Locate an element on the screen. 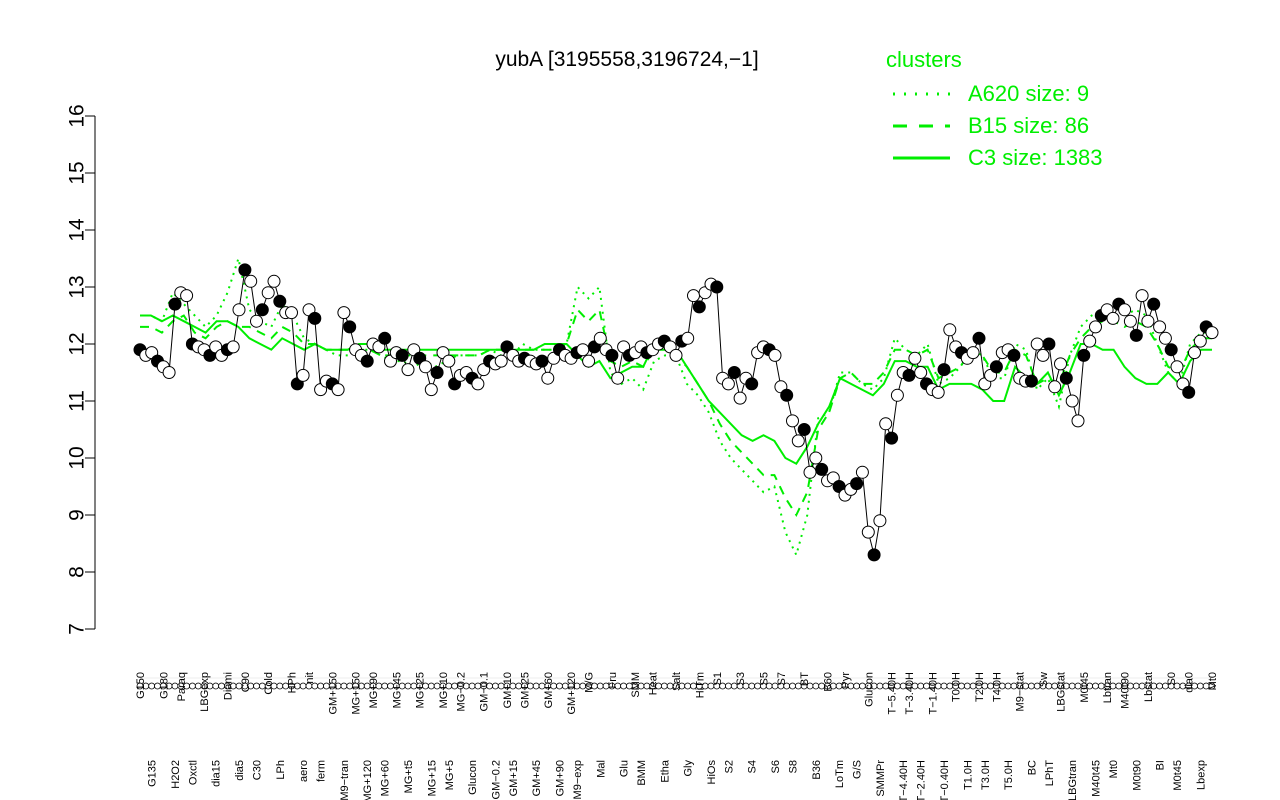  x-tick-label: M/G is located at coordinates (590, 682).